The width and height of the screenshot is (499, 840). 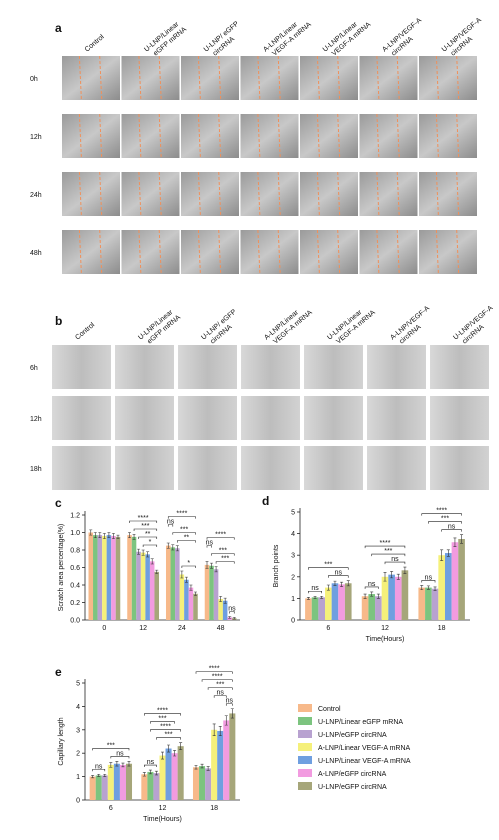 What do you see at coordinates (265, 501) in the screenshot?
I see `panel-label: d` at bounding box center [265, 501].